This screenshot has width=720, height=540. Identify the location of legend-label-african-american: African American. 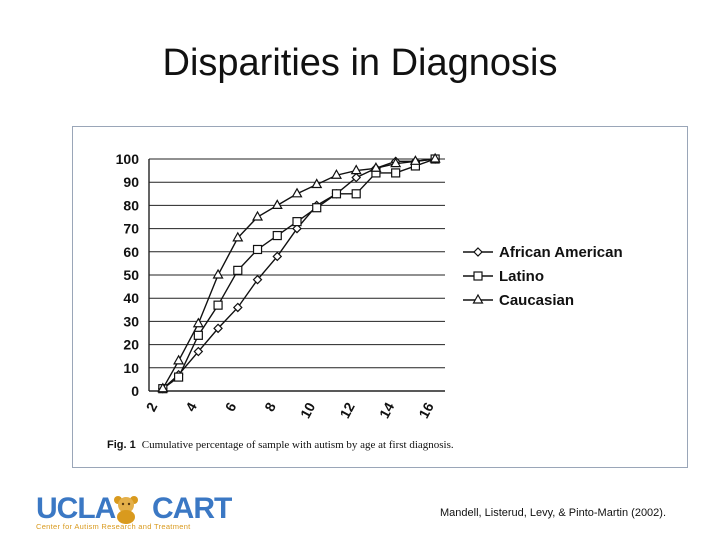
(561, 252).